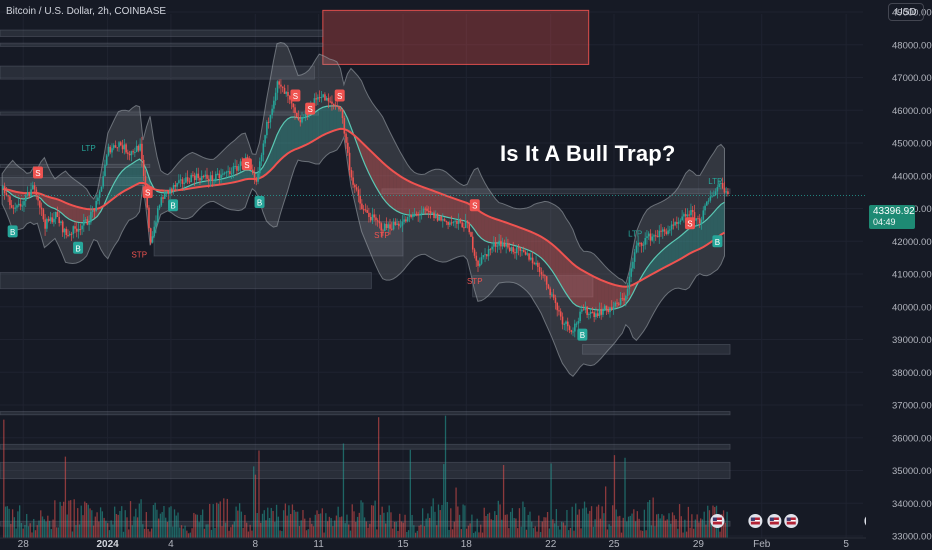  I want to click on sell-signal: S, so click(474, 205).